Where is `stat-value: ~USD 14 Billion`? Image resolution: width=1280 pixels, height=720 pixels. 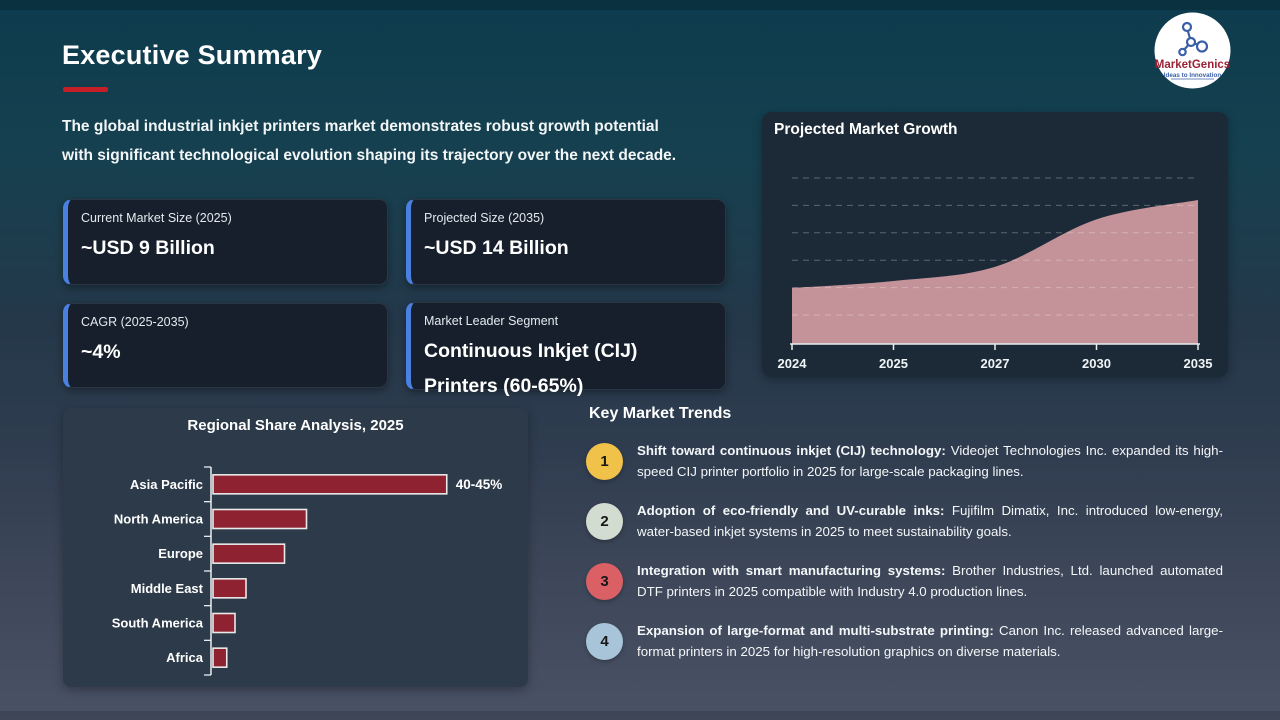 stat-value: ~USD 14 Billion is located at coordinates (496, 248).